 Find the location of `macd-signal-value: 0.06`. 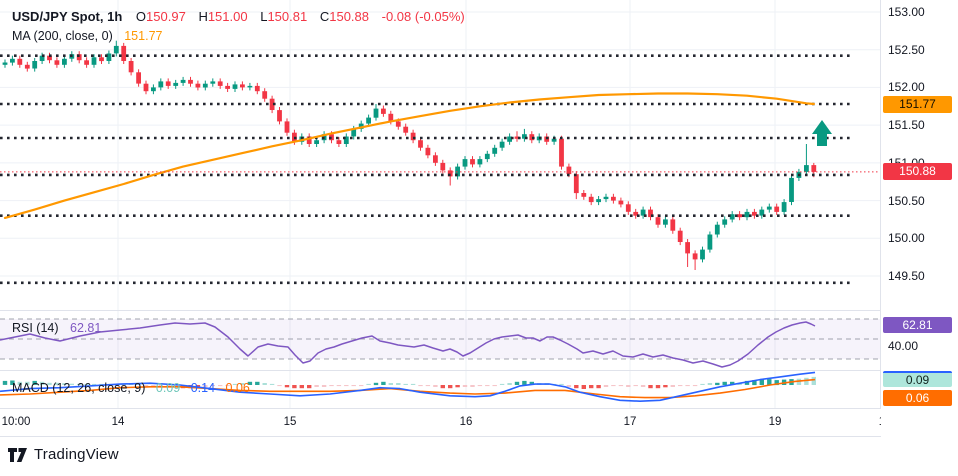

macd-signal-value: 0.06 is located at coordinates (237, 388).